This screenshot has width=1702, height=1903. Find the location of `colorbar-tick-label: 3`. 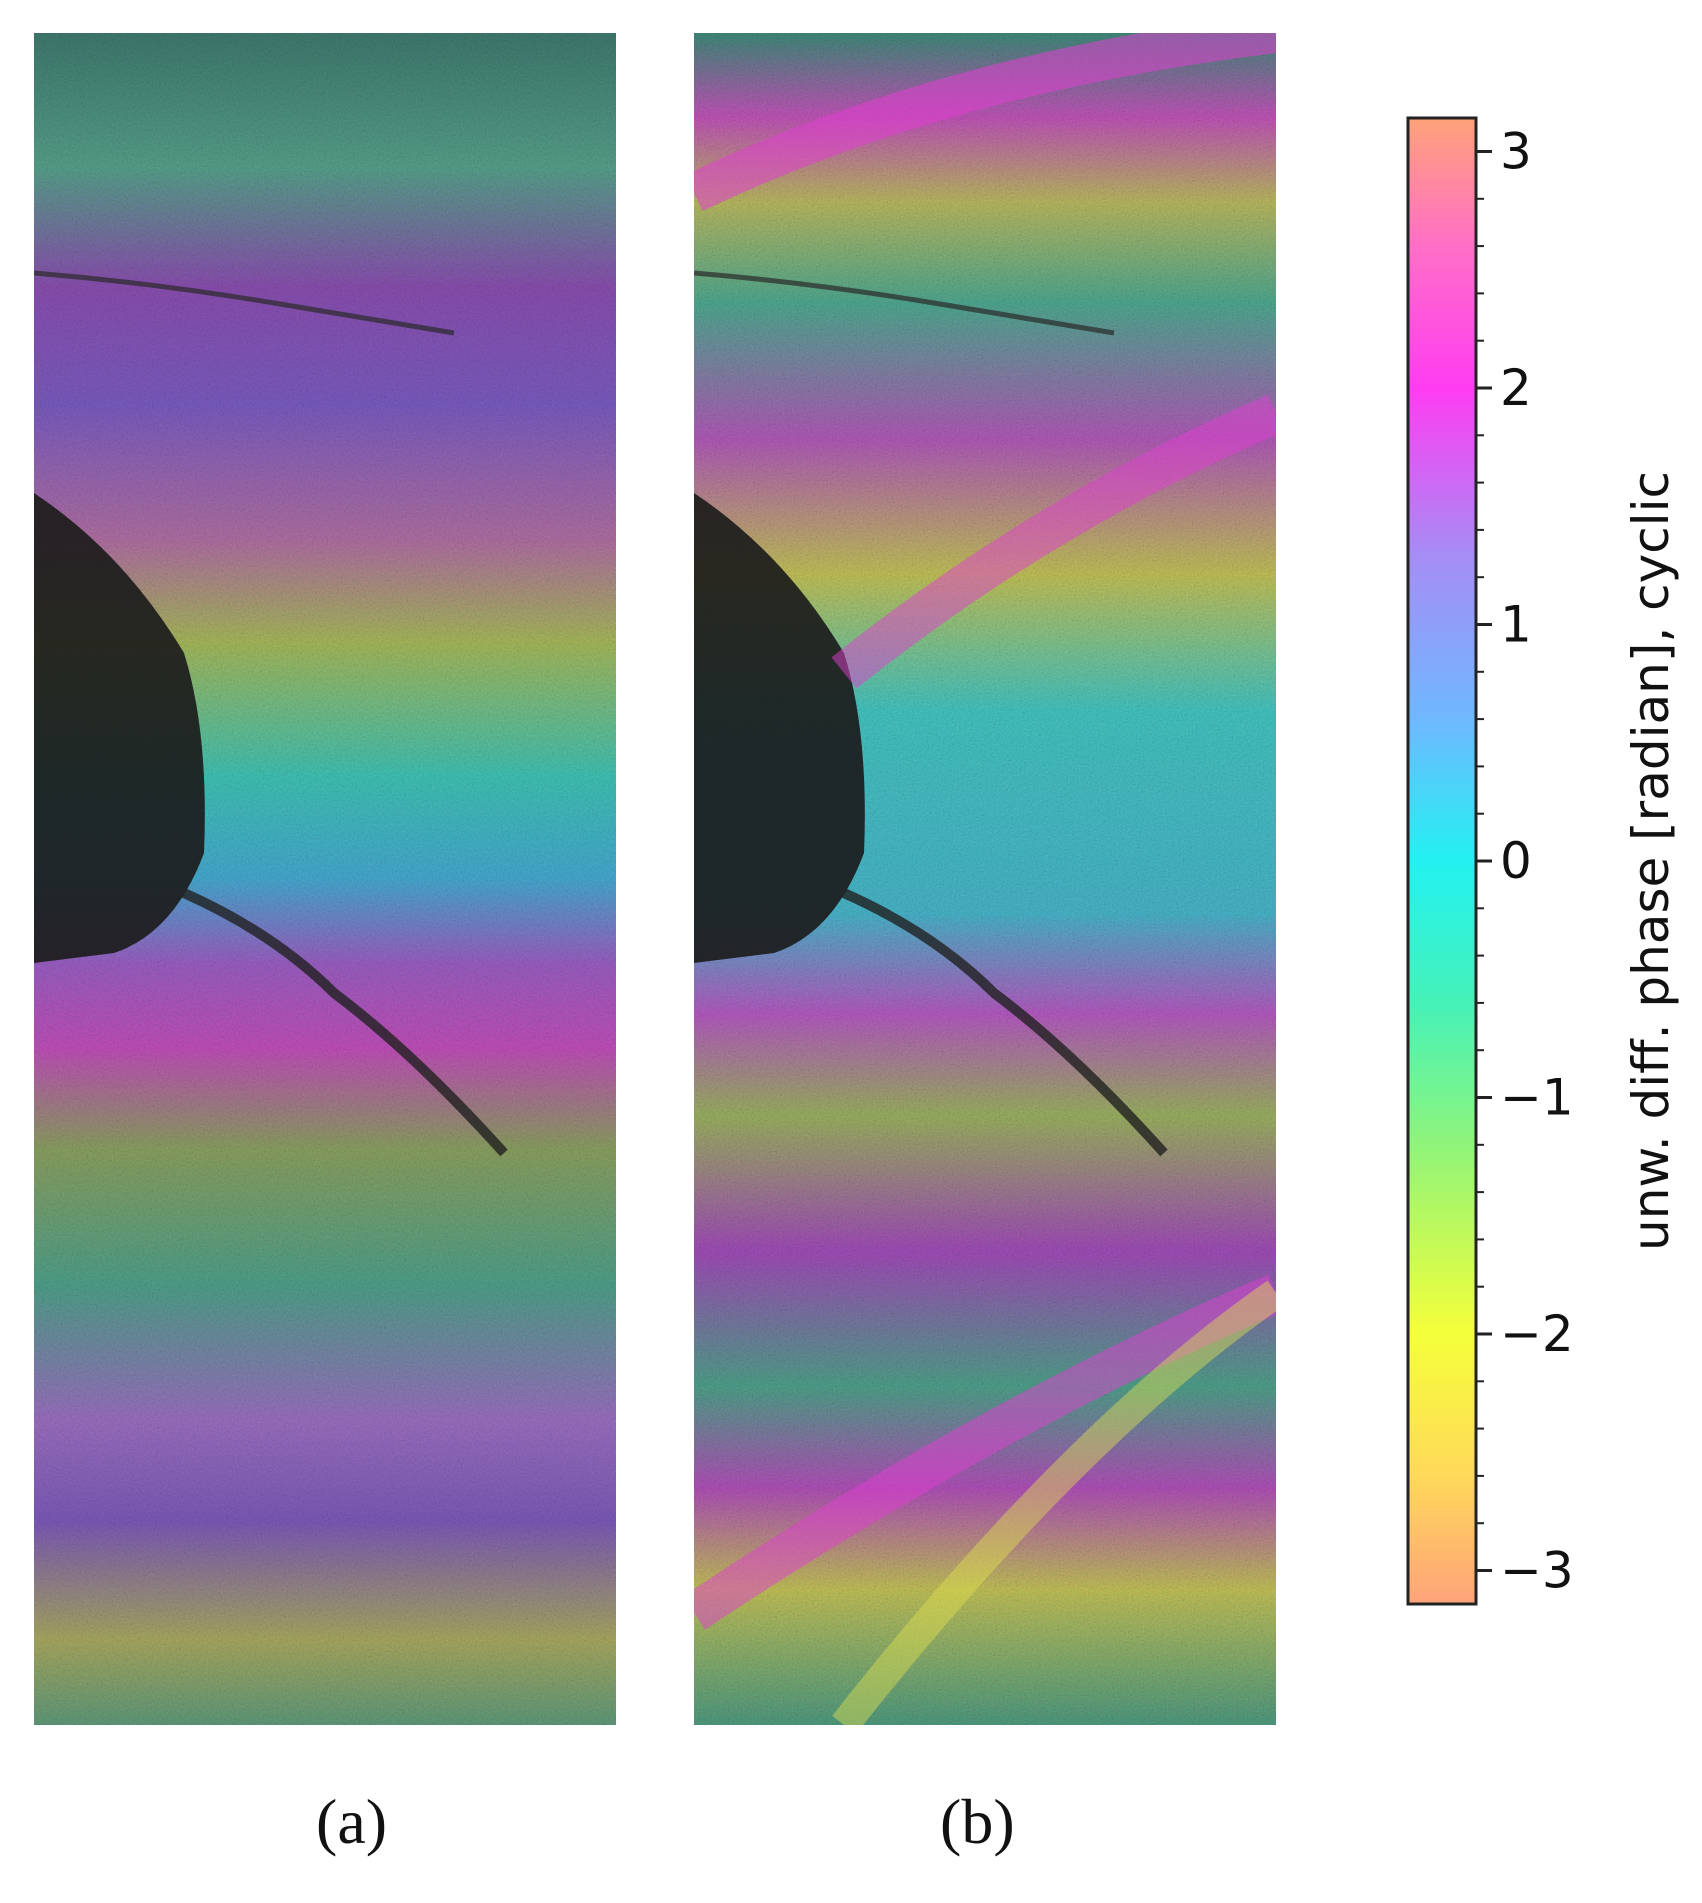

colorbar-tick-label: 3 is located at coordinates (1516, 151).